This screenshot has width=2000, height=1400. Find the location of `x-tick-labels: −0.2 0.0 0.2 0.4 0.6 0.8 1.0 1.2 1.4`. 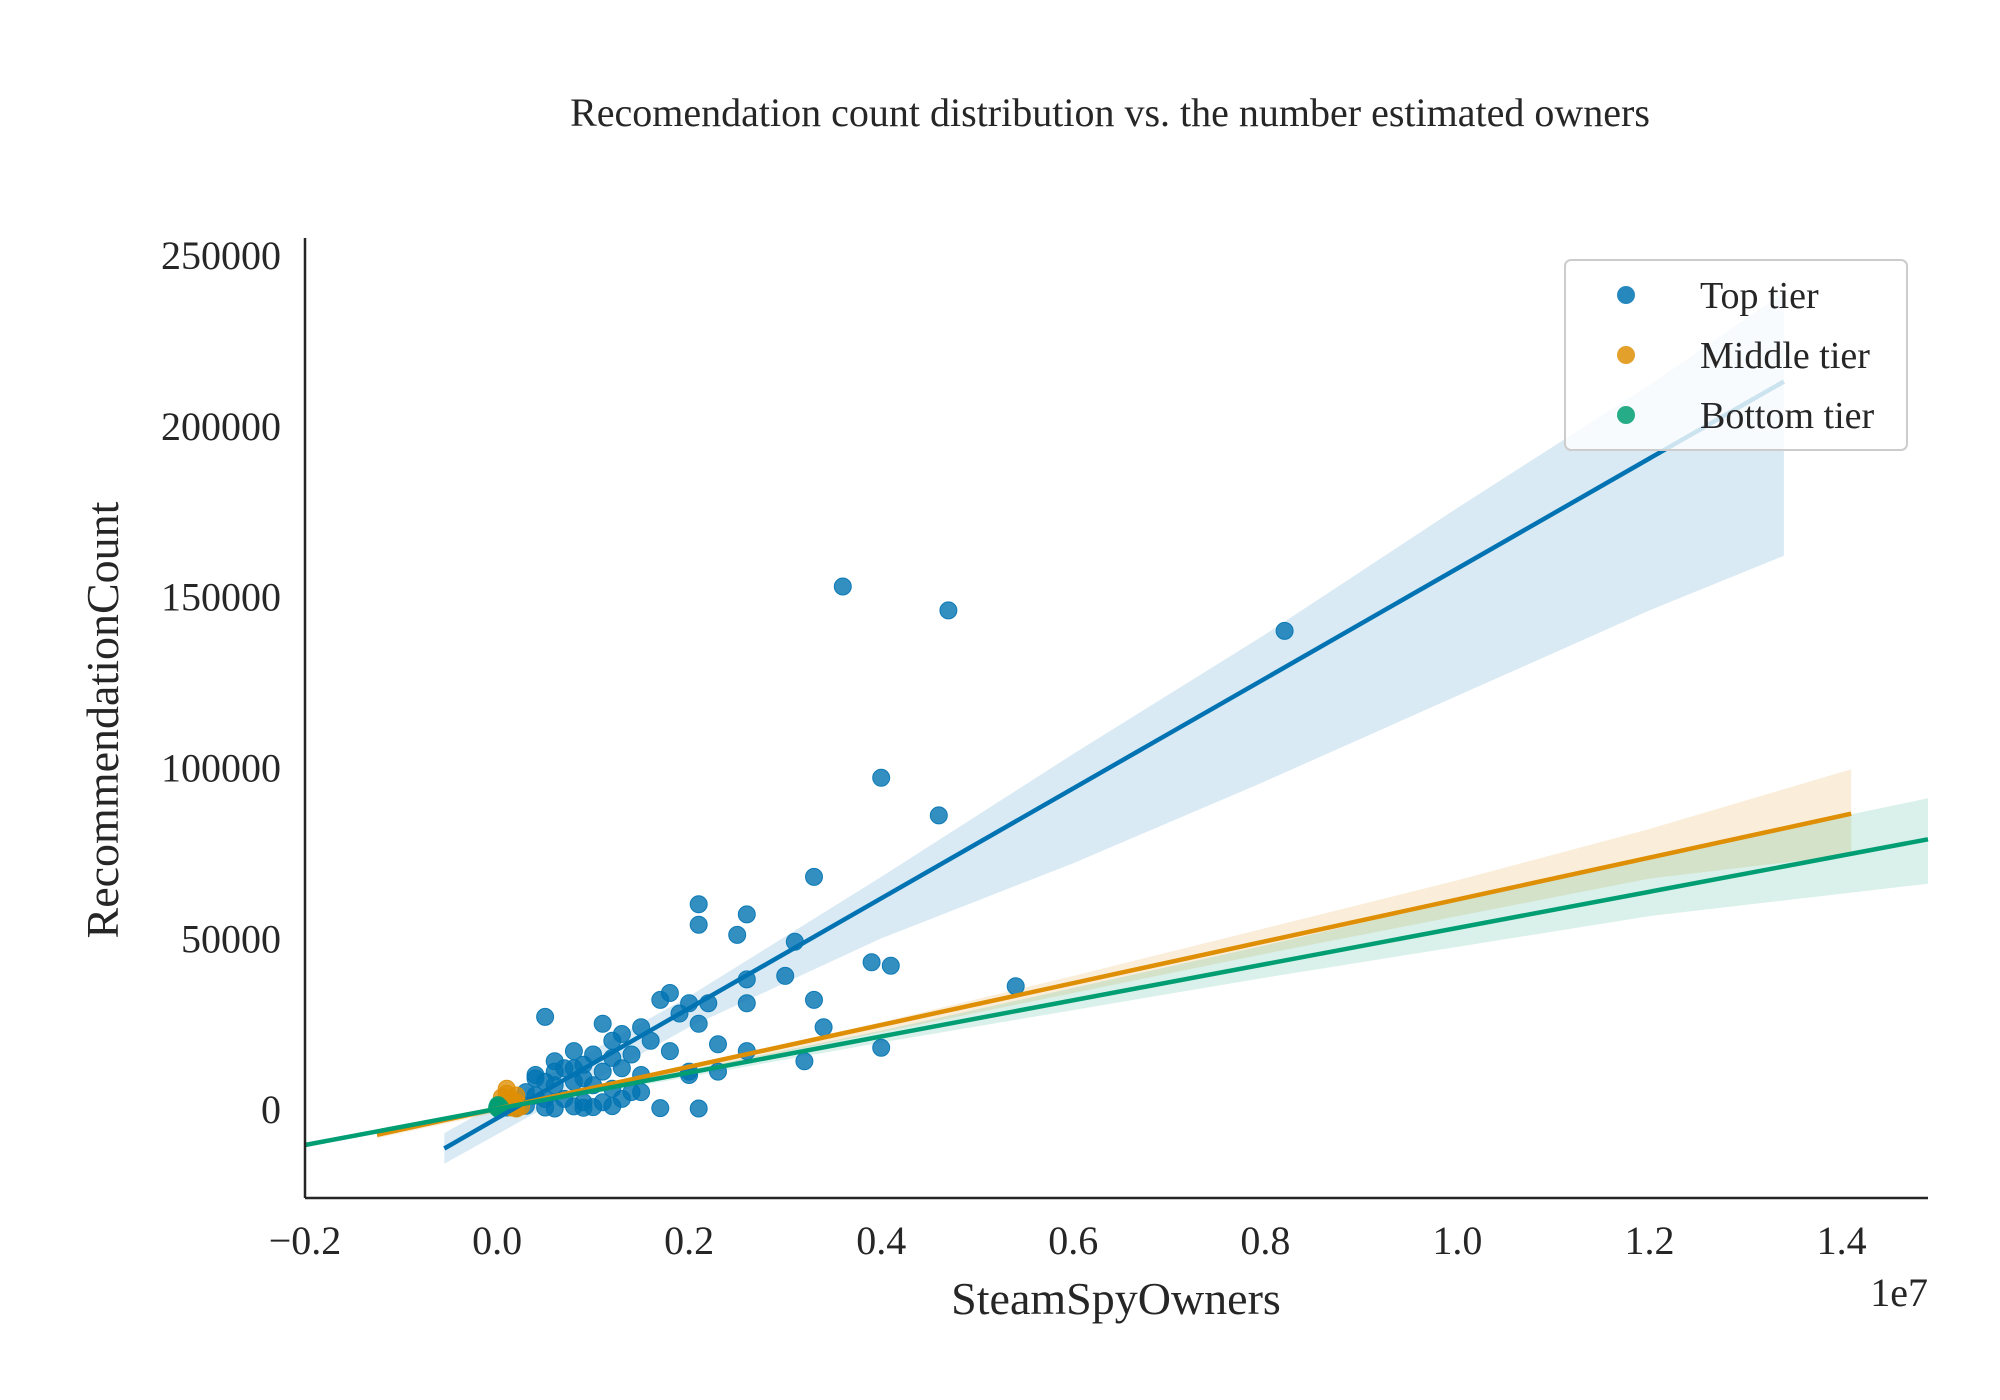

x-tick-labels: −0.2 0.0 0.2 0.4 0.6 0.8 1.0 1.2 1.4 is located at coordinates (1068, 1240).